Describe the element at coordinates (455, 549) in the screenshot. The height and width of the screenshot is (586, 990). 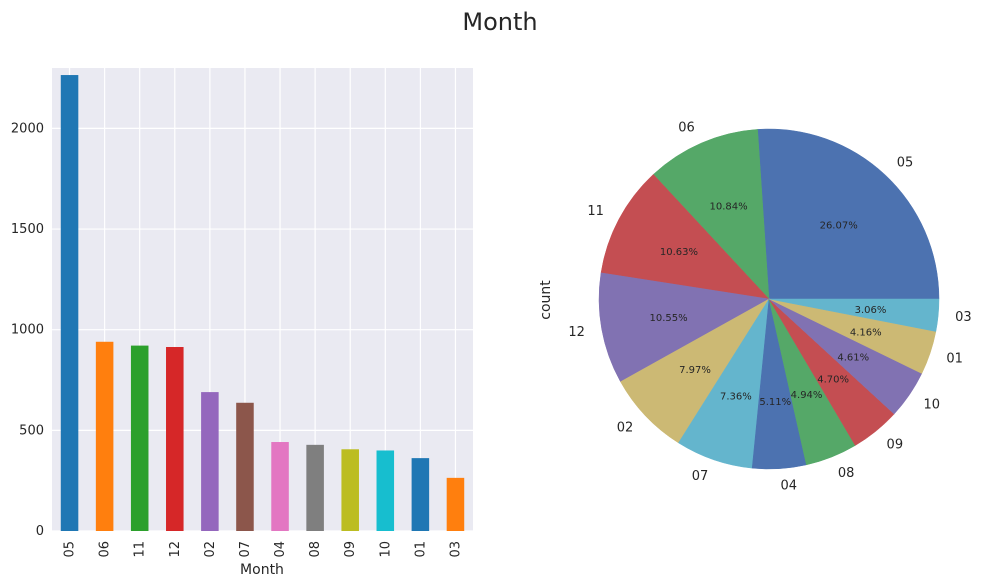
I see `bar-x-tick-label: 03` at that location.